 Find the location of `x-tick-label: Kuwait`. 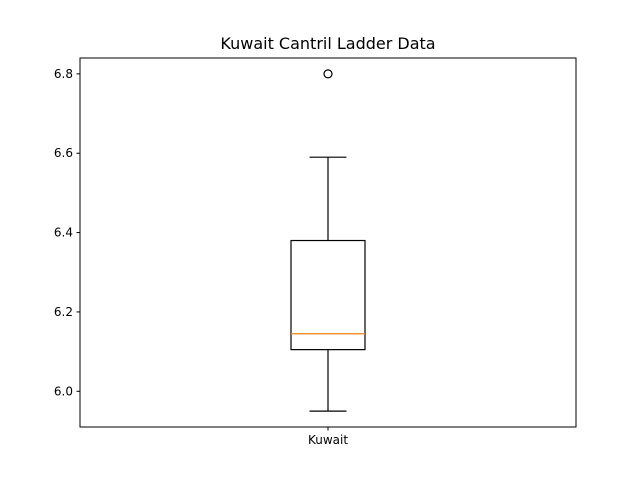

x-tick-label: Kuwait is located at coordinates (328, 440).